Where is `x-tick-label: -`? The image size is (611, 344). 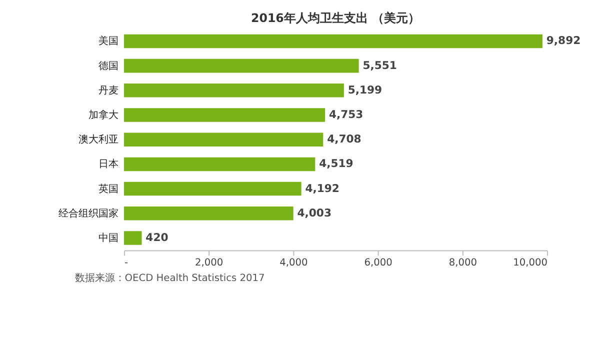
x-tick-label: - is located at coordinates (126, 263).